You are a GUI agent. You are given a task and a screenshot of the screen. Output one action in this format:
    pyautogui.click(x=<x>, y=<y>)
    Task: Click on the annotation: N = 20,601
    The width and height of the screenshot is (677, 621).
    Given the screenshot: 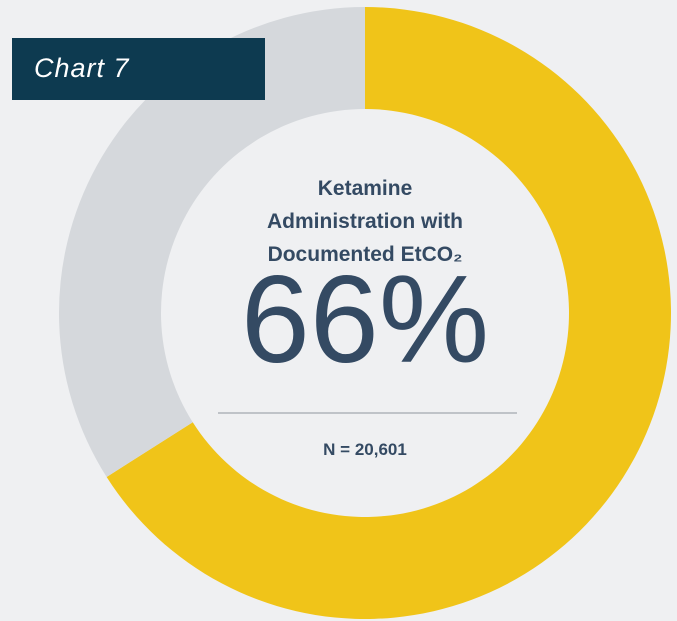 What is the action you would take?
    pyautogui.click(x=365, y=449)
    